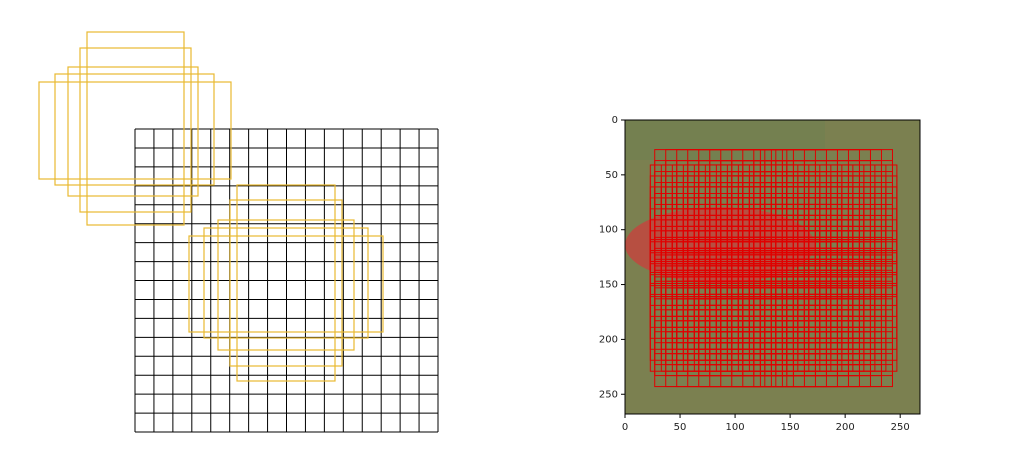  What do you see at coordinates (611, 175) in the screenshot?
I see `y-tick-label: 50` at bounding box center [611, 175].